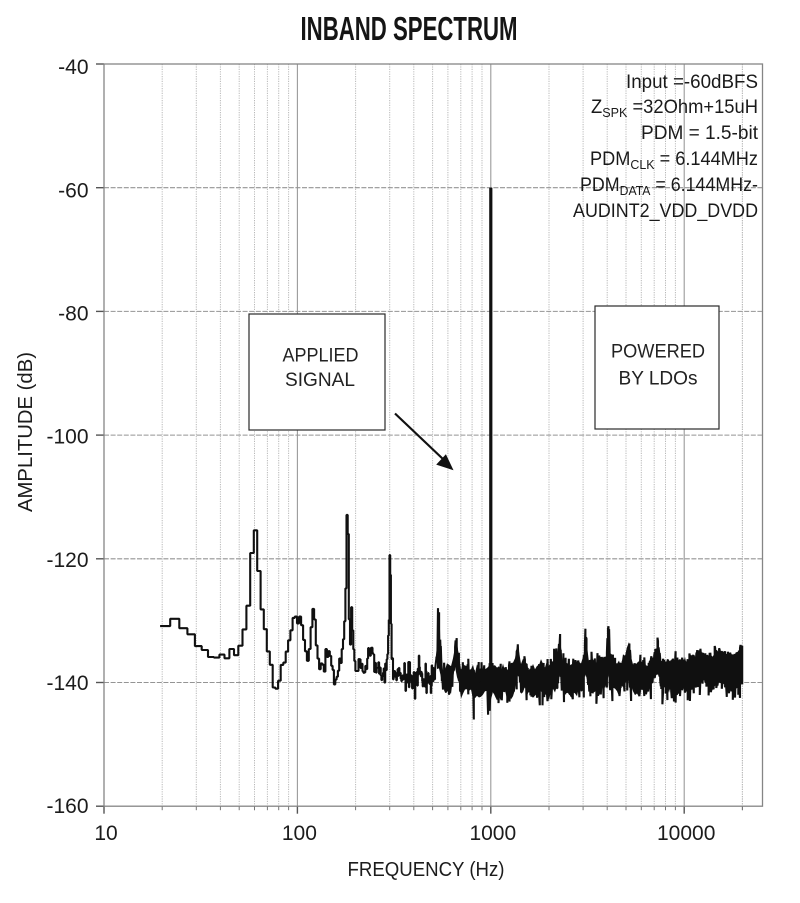 This screenshot has height=903, width=800. What do you see at coordinates (426, 870) in the screenshot?
I see `svg-text: FREQUENCY (Hz)` at bounding box center [426, 870].